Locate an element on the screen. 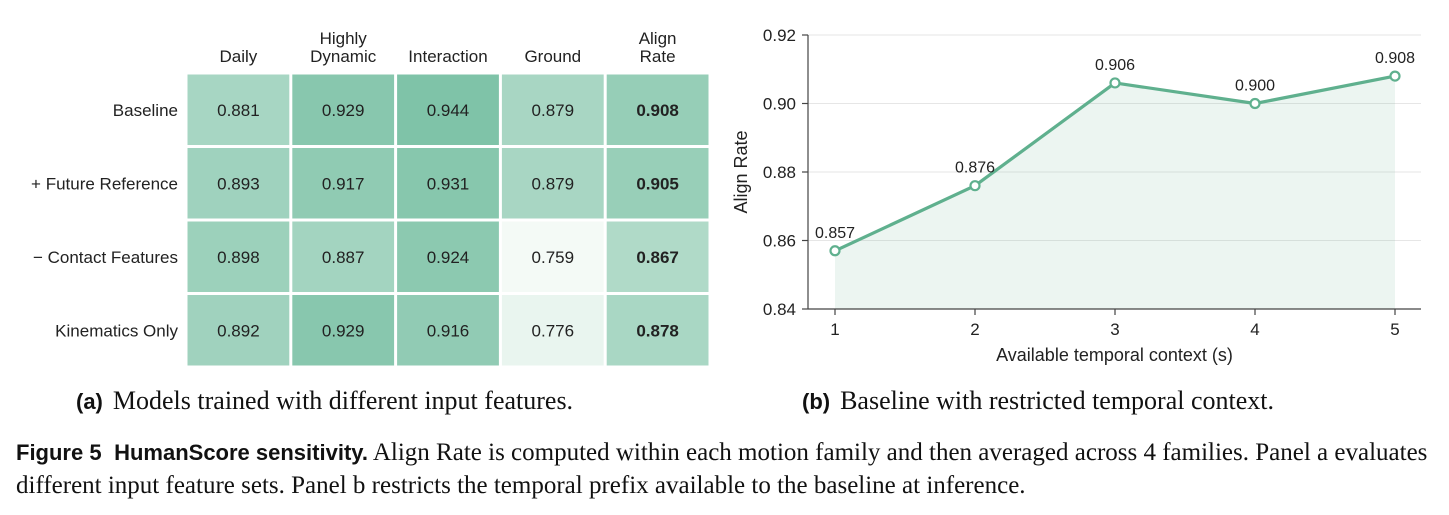 This screenshot has width=1449, height=515. cell-value: 0.887 is located at coordinates (343, 257).